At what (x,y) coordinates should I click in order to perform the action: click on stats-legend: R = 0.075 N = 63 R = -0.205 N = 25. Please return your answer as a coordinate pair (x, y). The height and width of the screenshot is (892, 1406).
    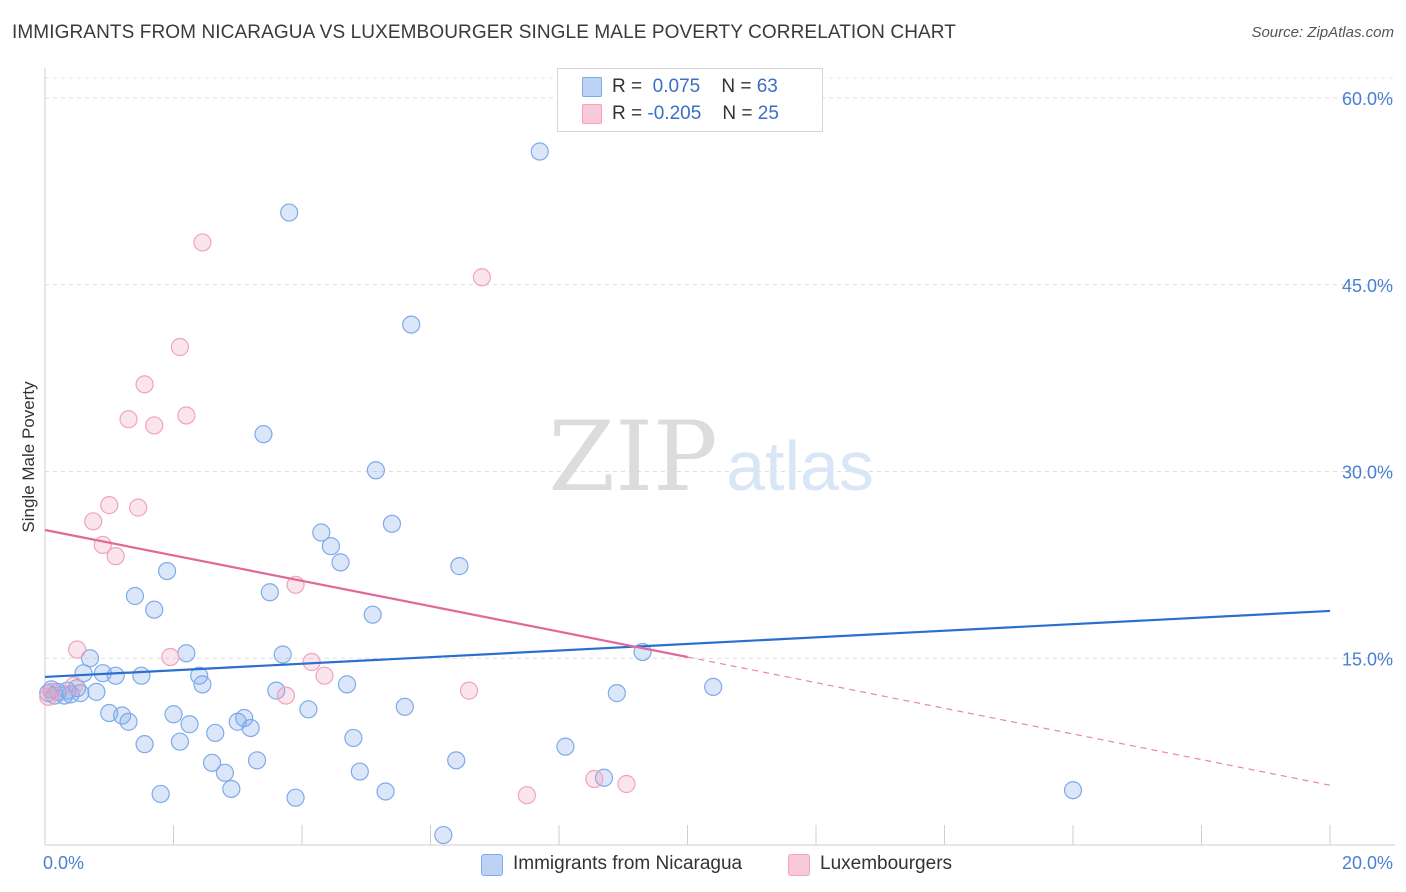
    Looking at the image, I should click on (690, 100).